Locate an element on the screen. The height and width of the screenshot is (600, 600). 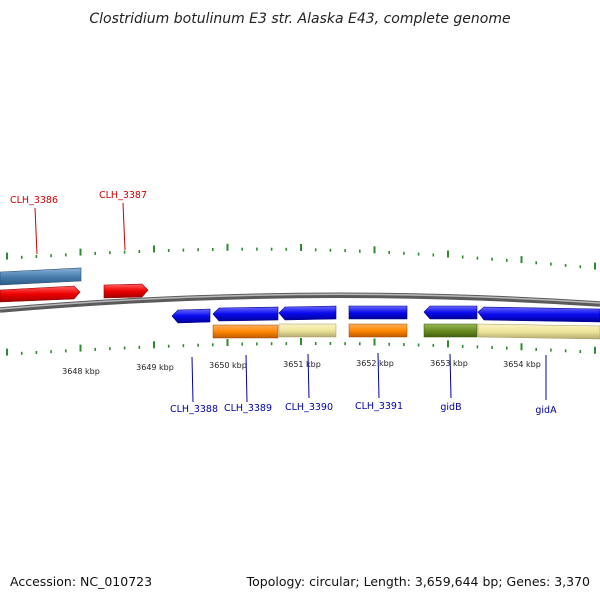
gene-arrow-clh3387 is located at coordinates (126, 291).